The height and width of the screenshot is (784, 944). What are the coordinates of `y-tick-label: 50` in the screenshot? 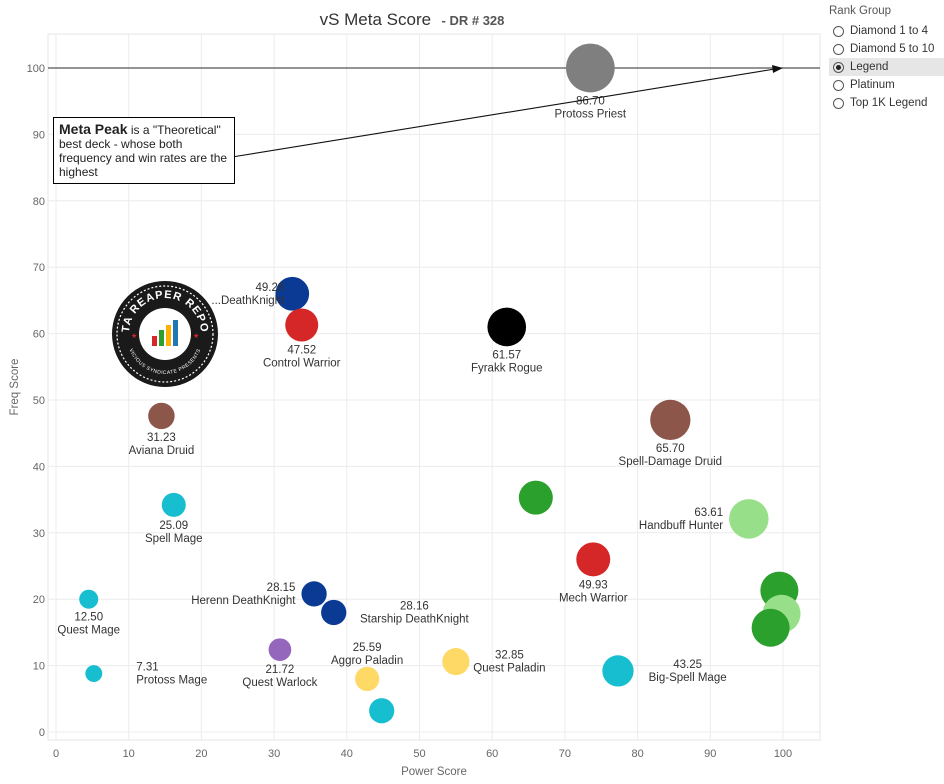 It's located at (39, 401).